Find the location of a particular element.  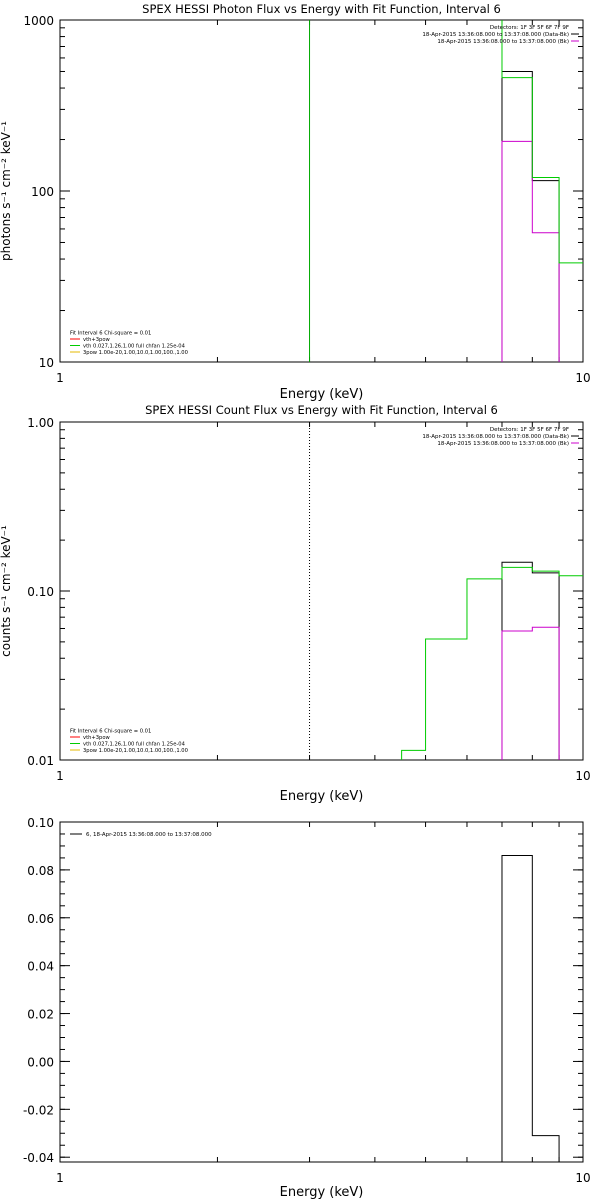

y-tick-label: -0.04 is located at coordinates (38, 1158).